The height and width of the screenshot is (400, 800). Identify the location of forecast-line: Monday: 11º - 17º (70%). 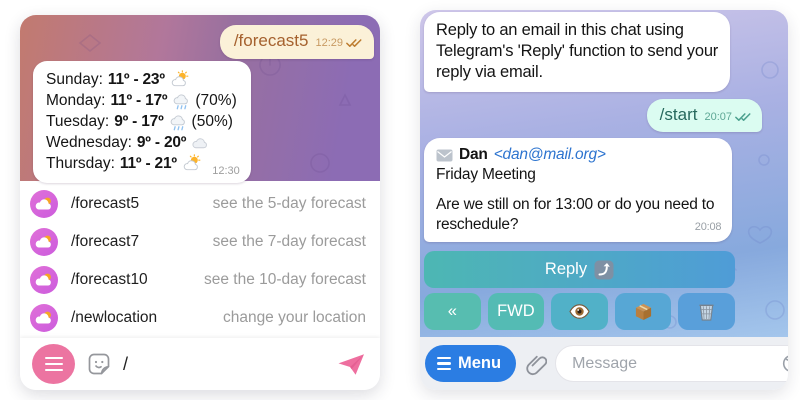
(141, 100).